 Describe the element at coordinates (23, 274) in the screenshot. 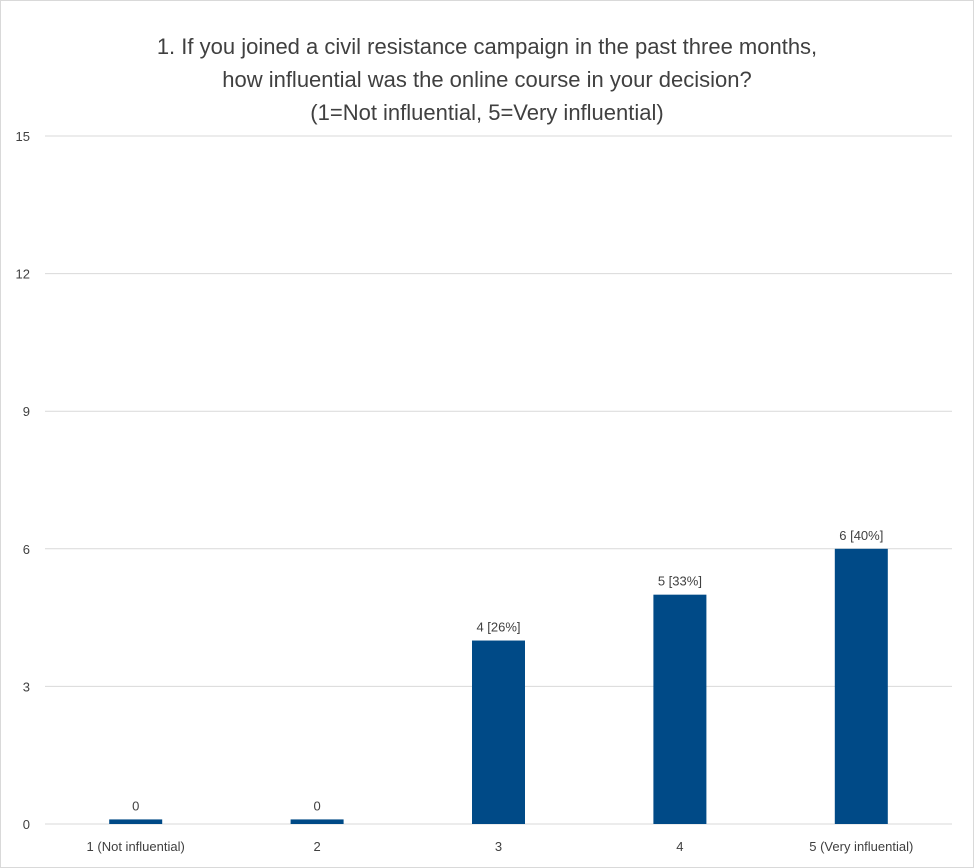

I see `y-tick-label: 12` at that location.